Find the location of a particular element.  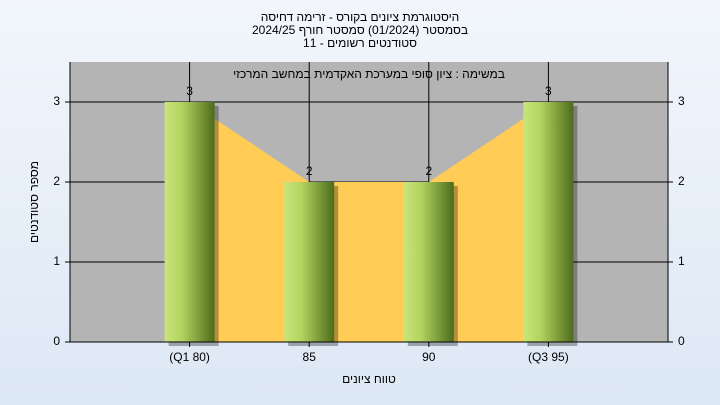

y-tick-label: 2 is located at coordinates (56, 181).